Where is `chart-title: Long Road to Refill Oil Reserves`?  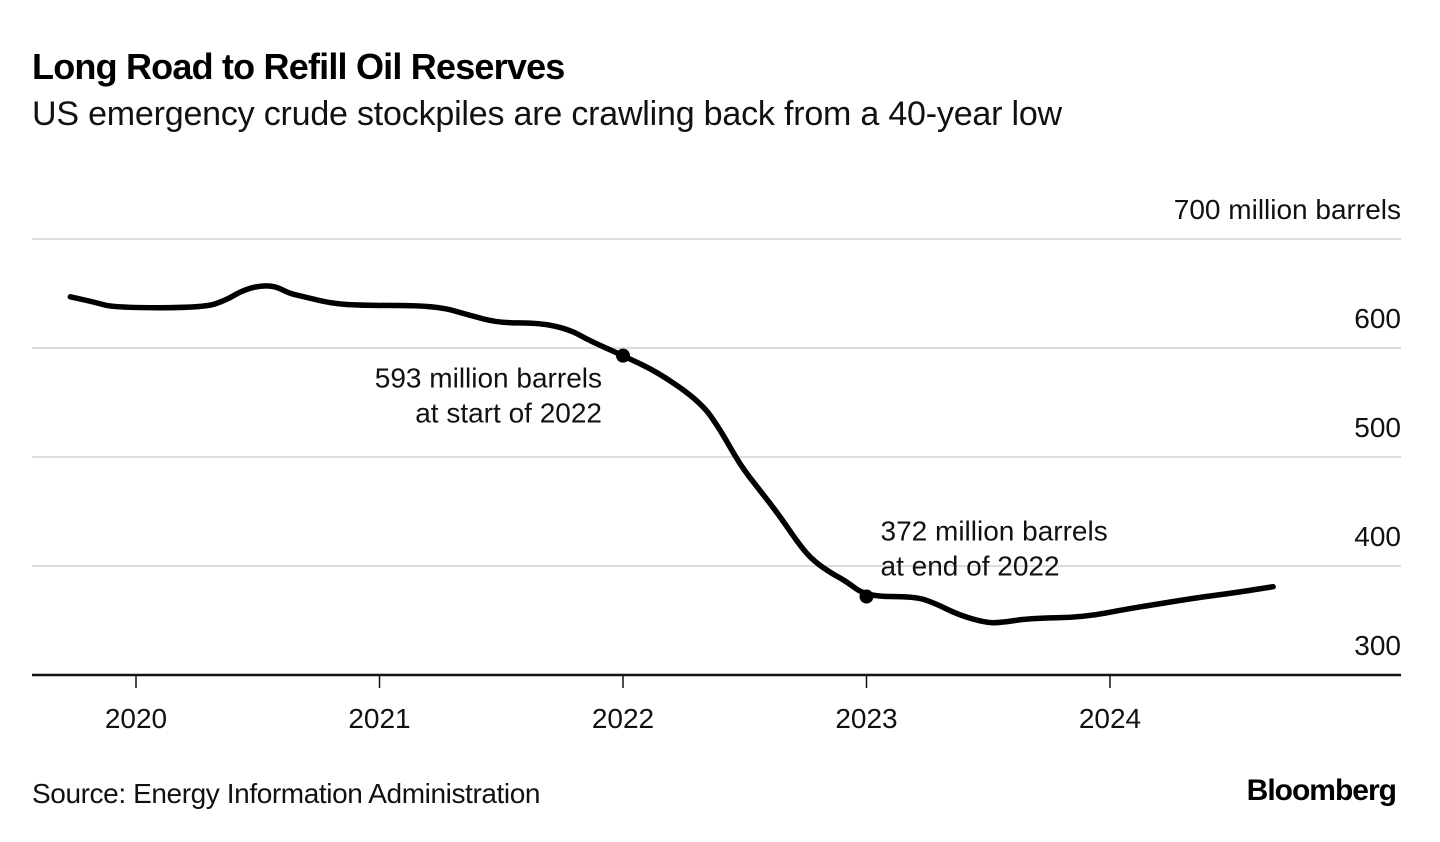
chart-title: Long Road to Refill Oil Reserves is located at coordinates (298, 66).